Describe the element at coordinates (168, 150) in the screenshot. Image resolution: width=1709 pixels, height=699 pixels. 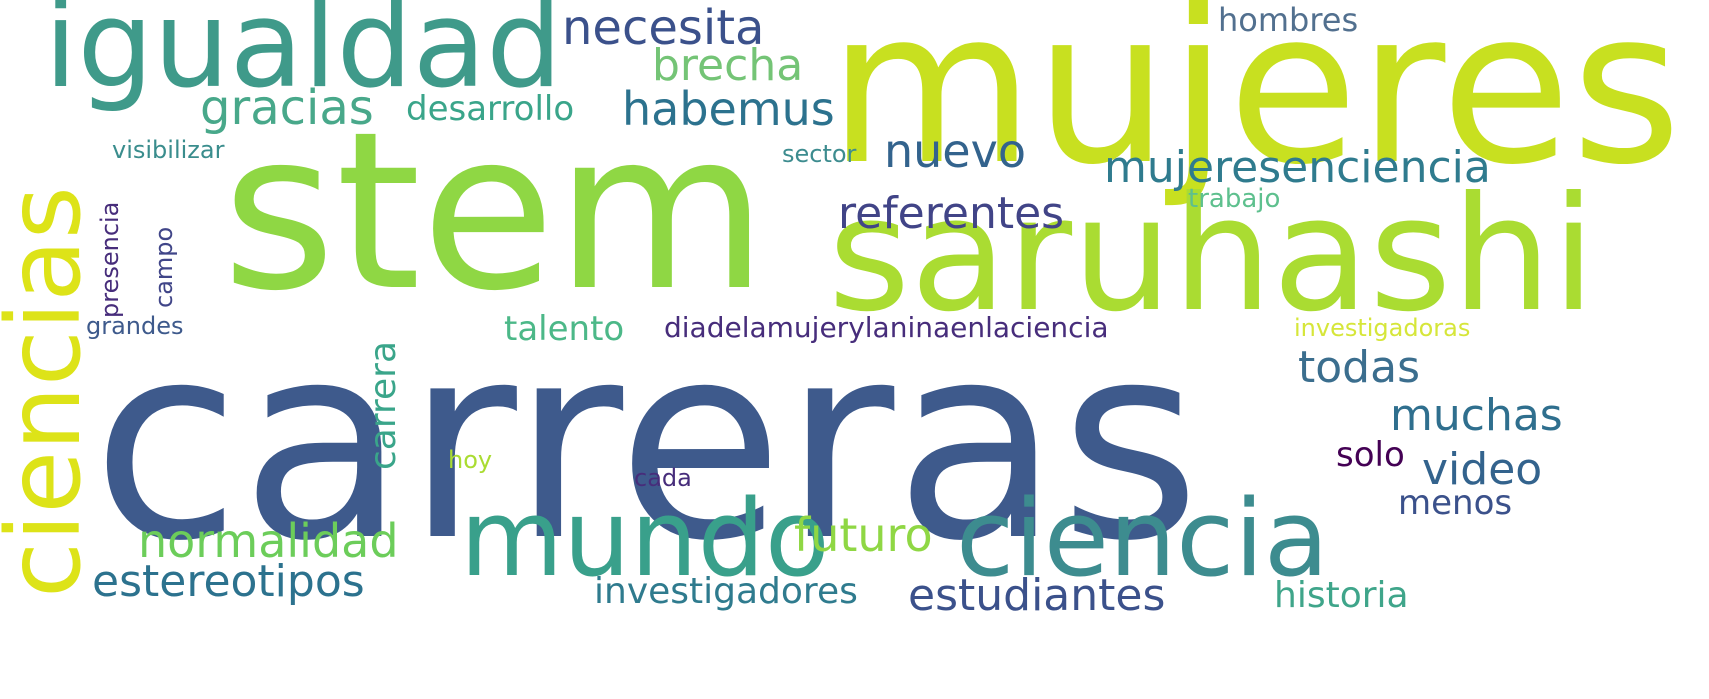
I see `word-visibilizar: visibilizar` at that location.